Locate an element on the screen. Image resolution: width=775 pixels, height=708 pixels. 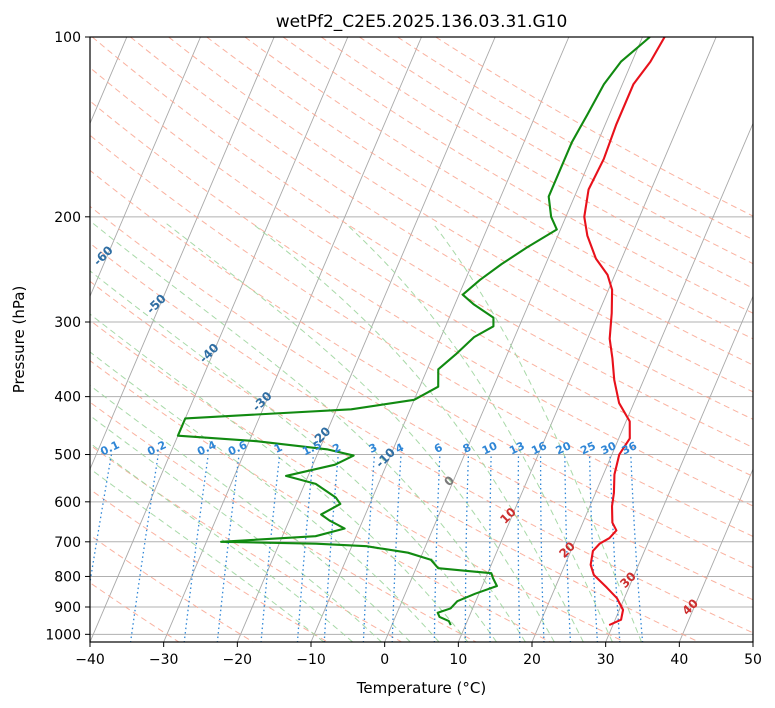
y-tick-label: 700 is located at coordinates (67, 543).